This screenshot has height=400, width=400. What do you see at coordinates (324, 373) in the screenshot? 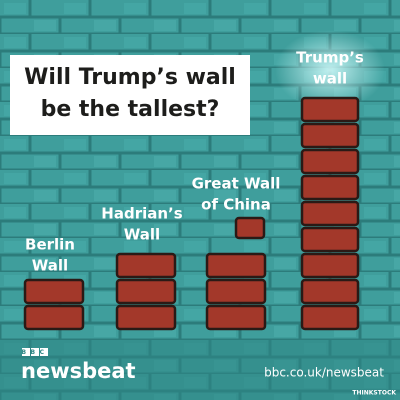
I see `url: bbc.co.uk/newsbeat` at bounding box center [324, 373].